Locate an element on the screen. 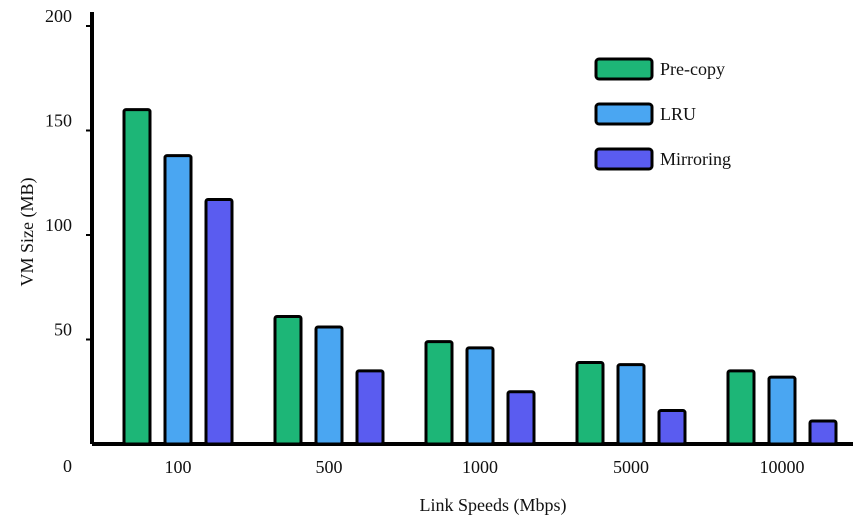 The height and width of the screenshot is (524, 853). legend-swatch-pre-copy is located at coordinates (624, 69).